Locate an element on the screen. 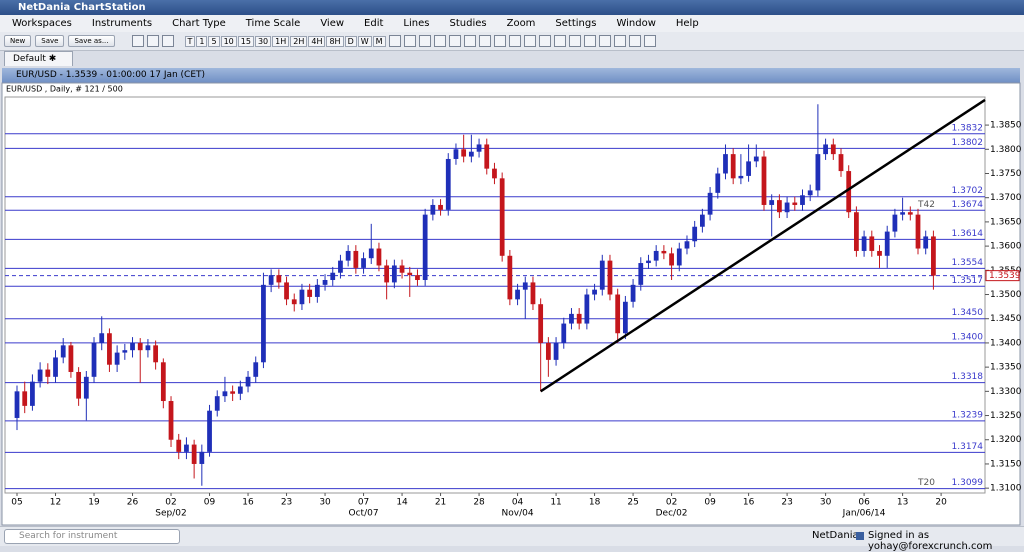  menu-item: Lines is located at coordinates (416, 23).